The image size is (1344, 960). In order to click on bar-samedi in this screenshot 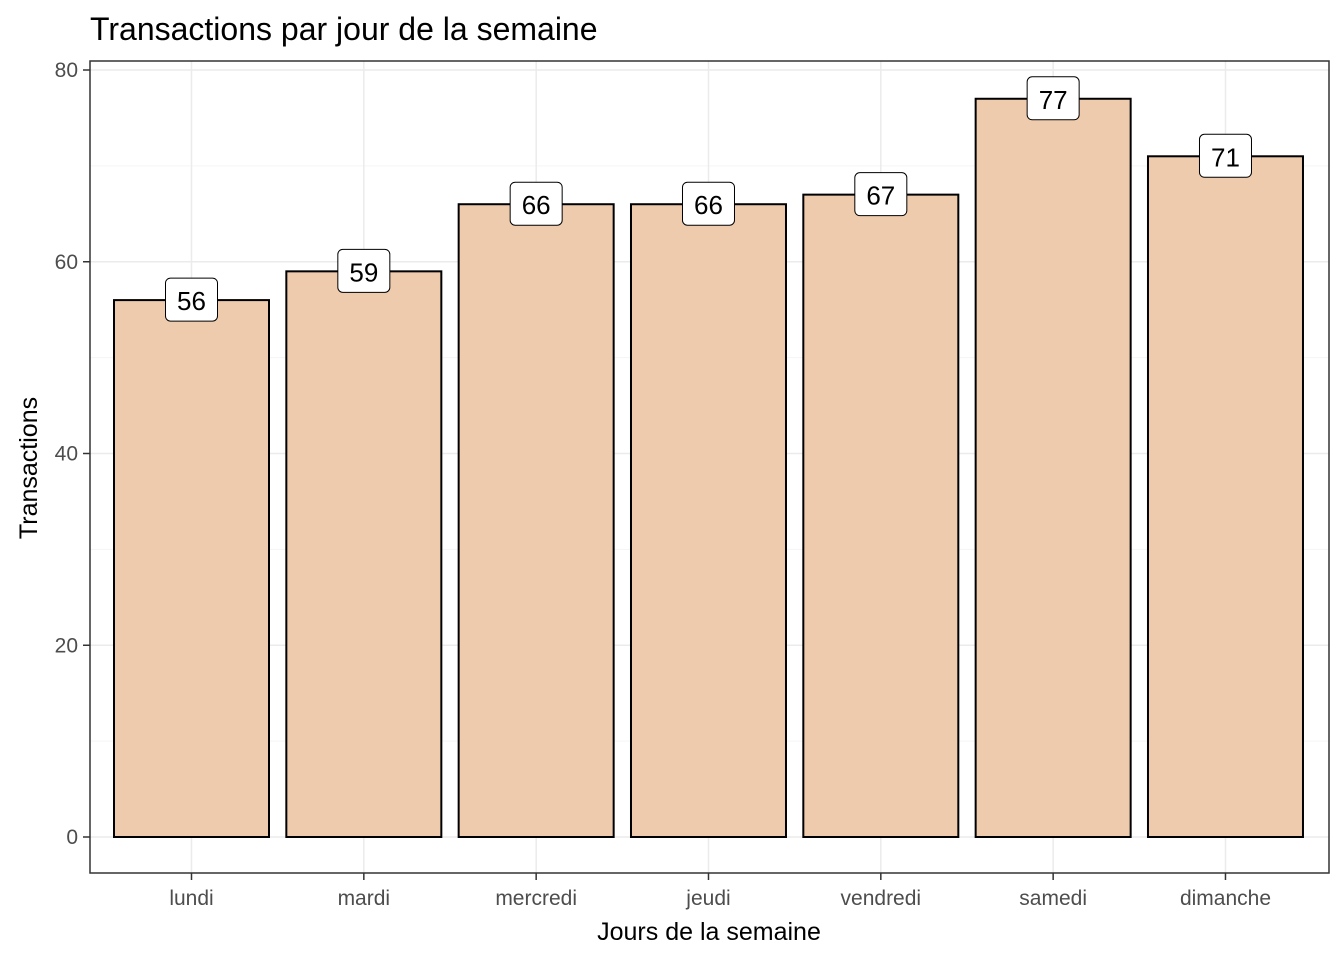, I will do `click(1053, 467)`.